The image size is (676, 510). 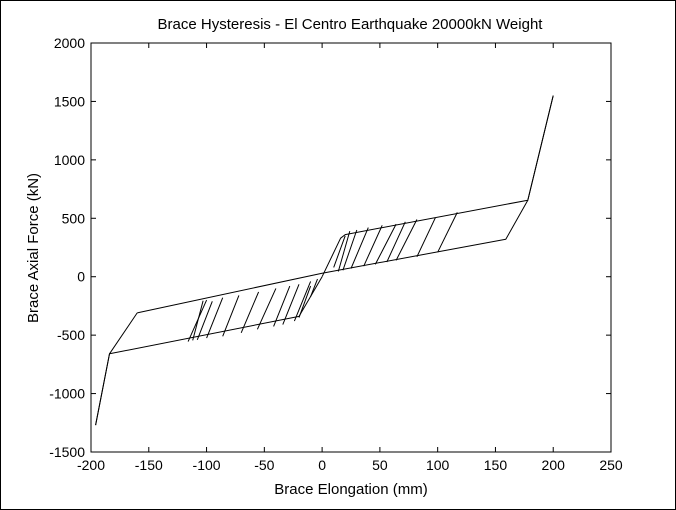 I want to click on y-tick-label: 1000, so click(x=69, y=160).